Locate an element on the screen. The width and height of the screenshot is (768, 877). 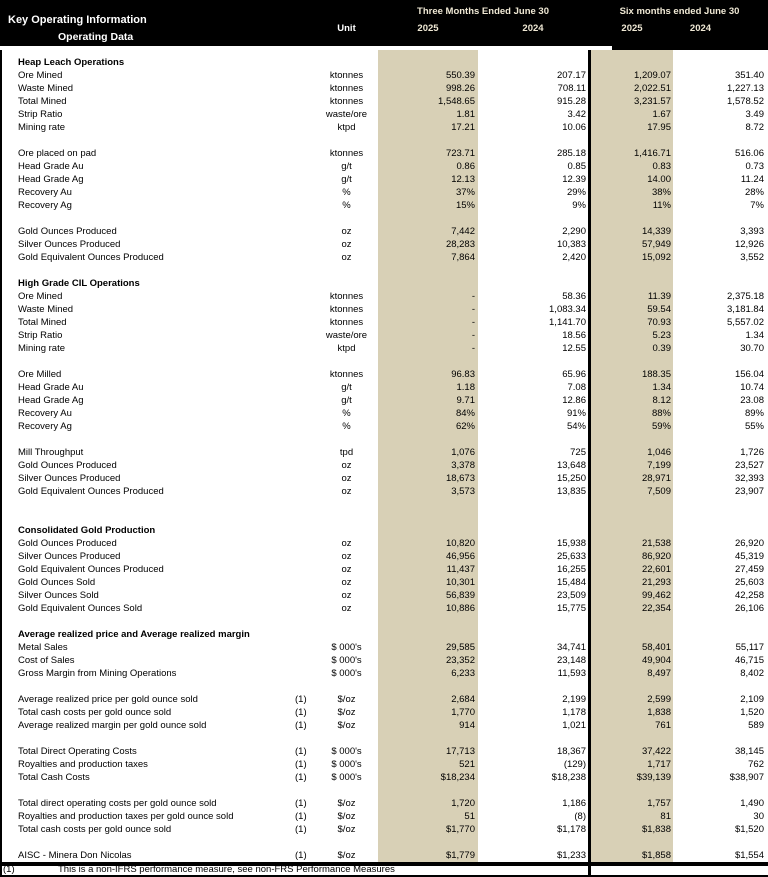
value-cell: 23.08 is located at coordinates (752, 400).